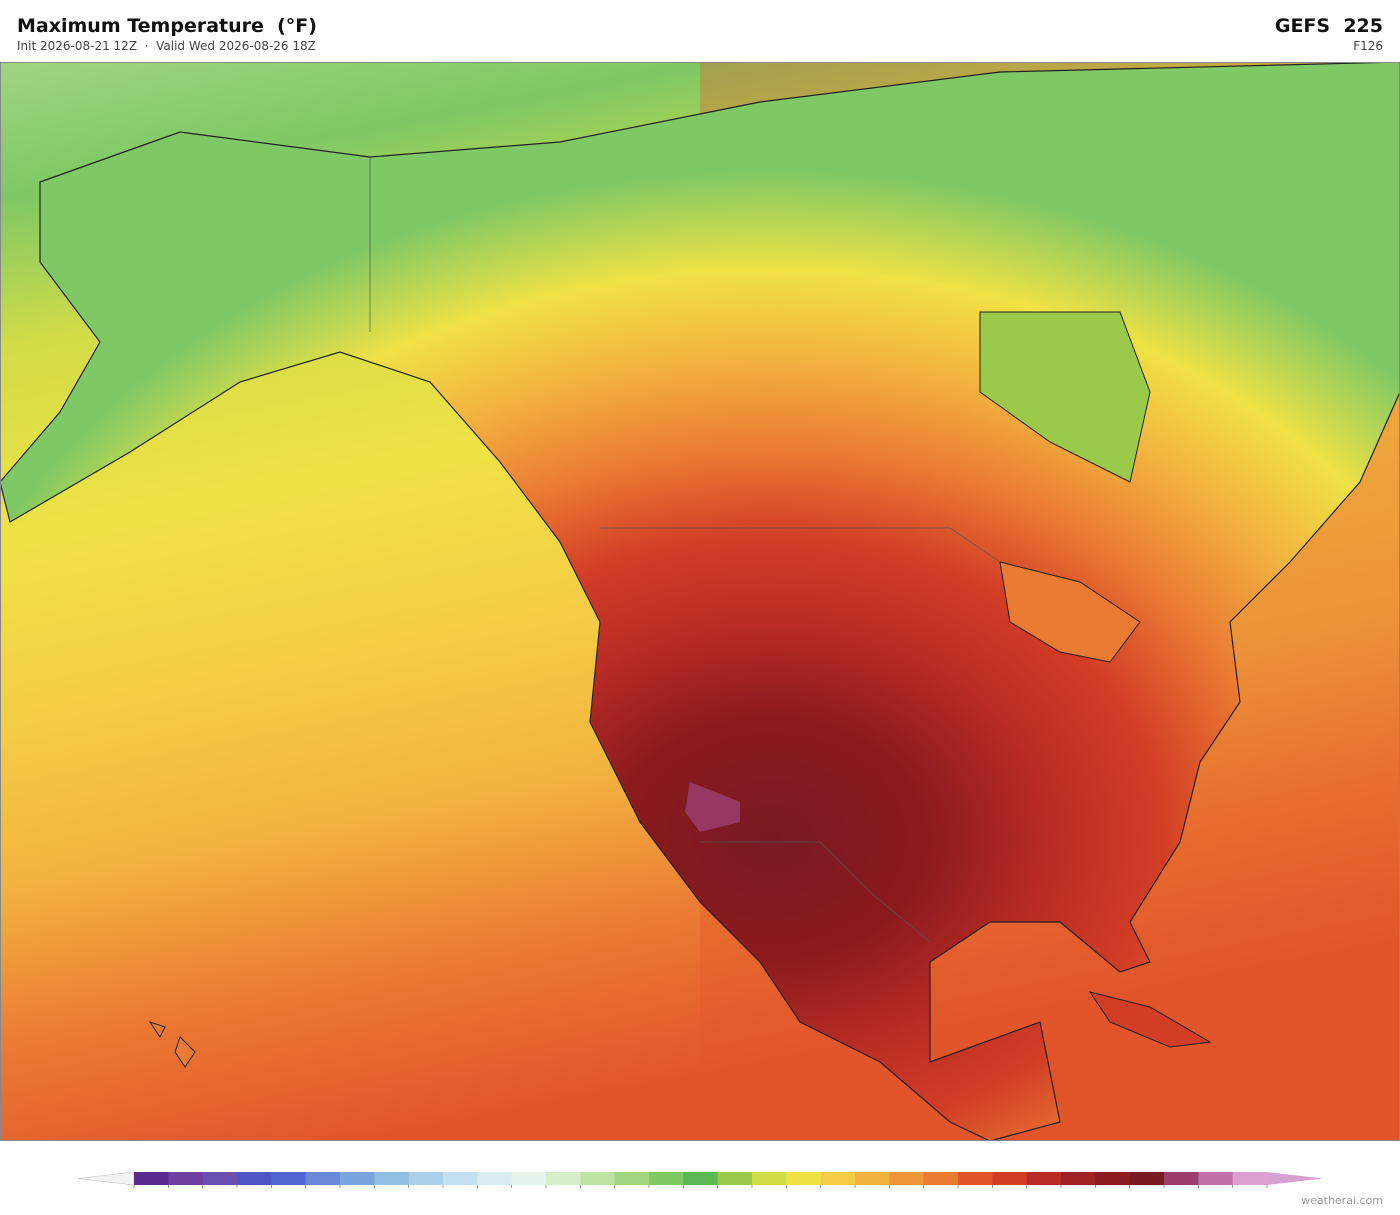  I want to click on colorbar-tick-label: 55, so click(786, 1190).